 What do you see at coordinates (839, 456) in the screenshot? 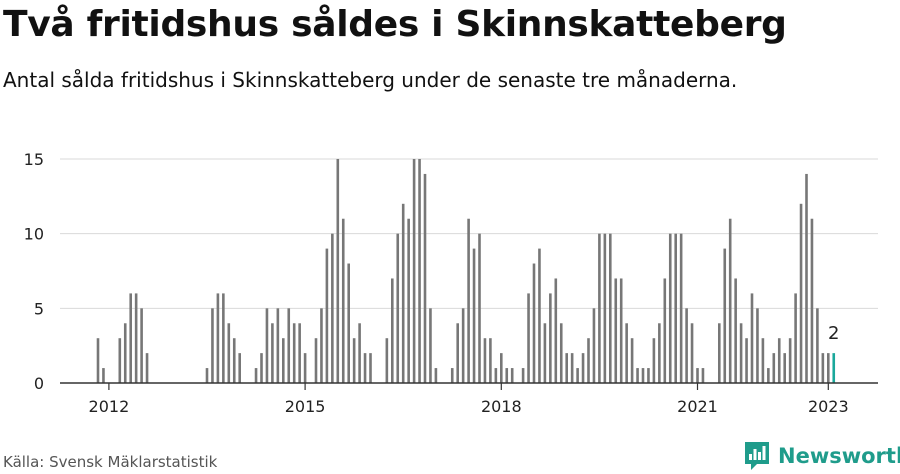
I see `brand-name: Newsworthy` at bounding box center [839, 456].